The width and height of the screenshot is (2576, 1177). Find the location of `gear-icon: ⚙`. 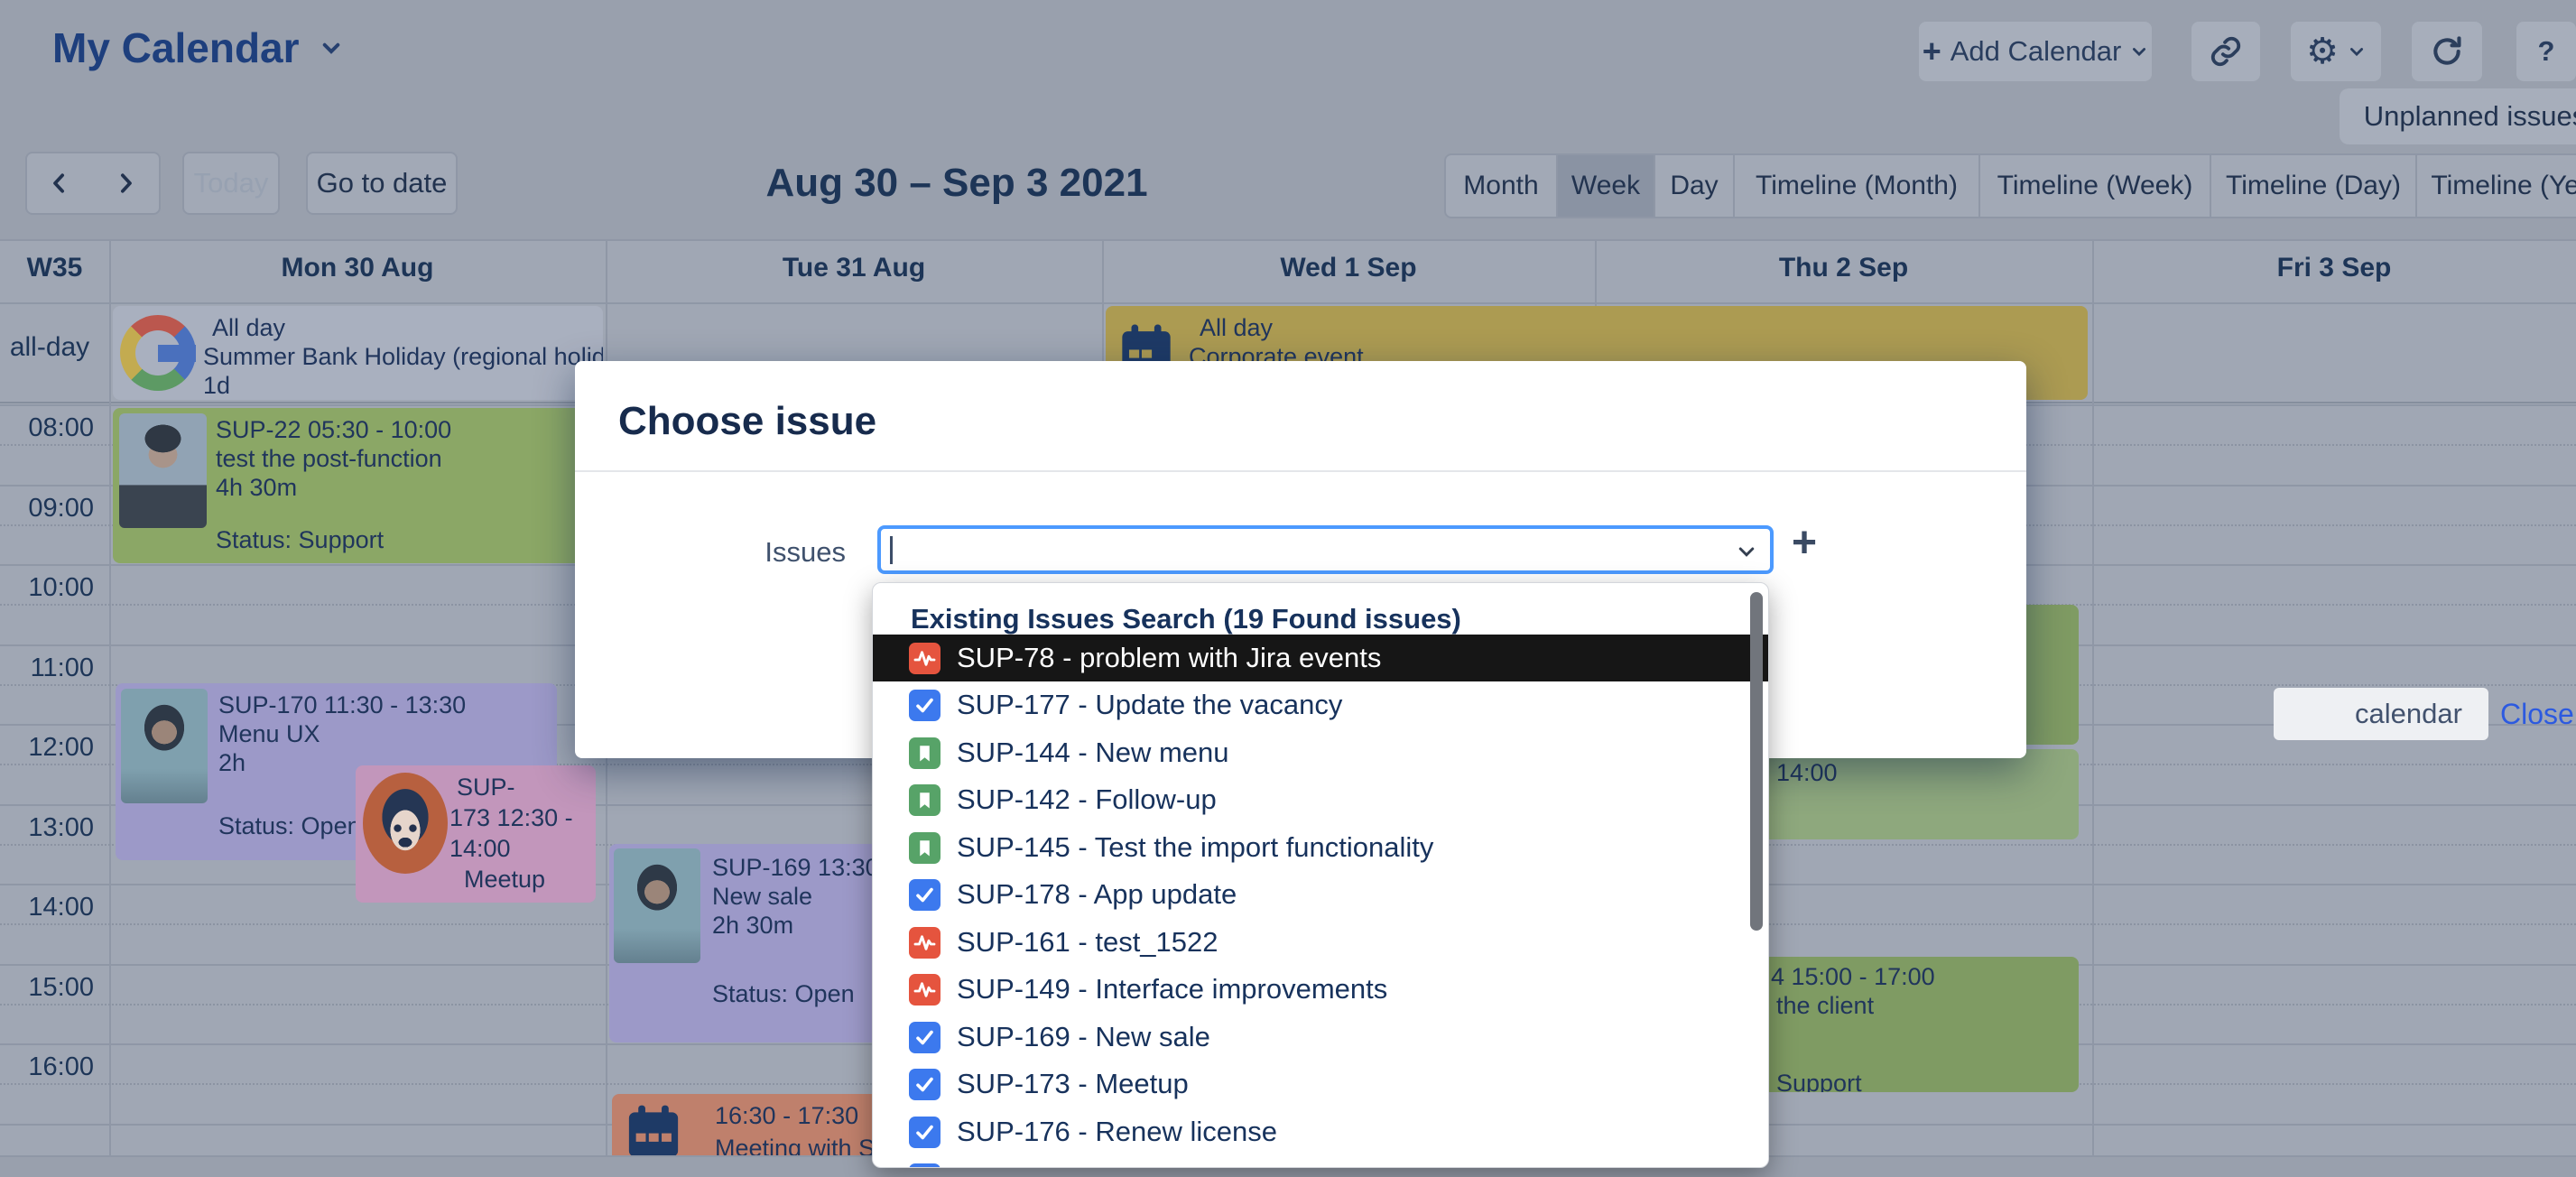

gear-icon: ⚙ is located at coordinates (2322, 51).